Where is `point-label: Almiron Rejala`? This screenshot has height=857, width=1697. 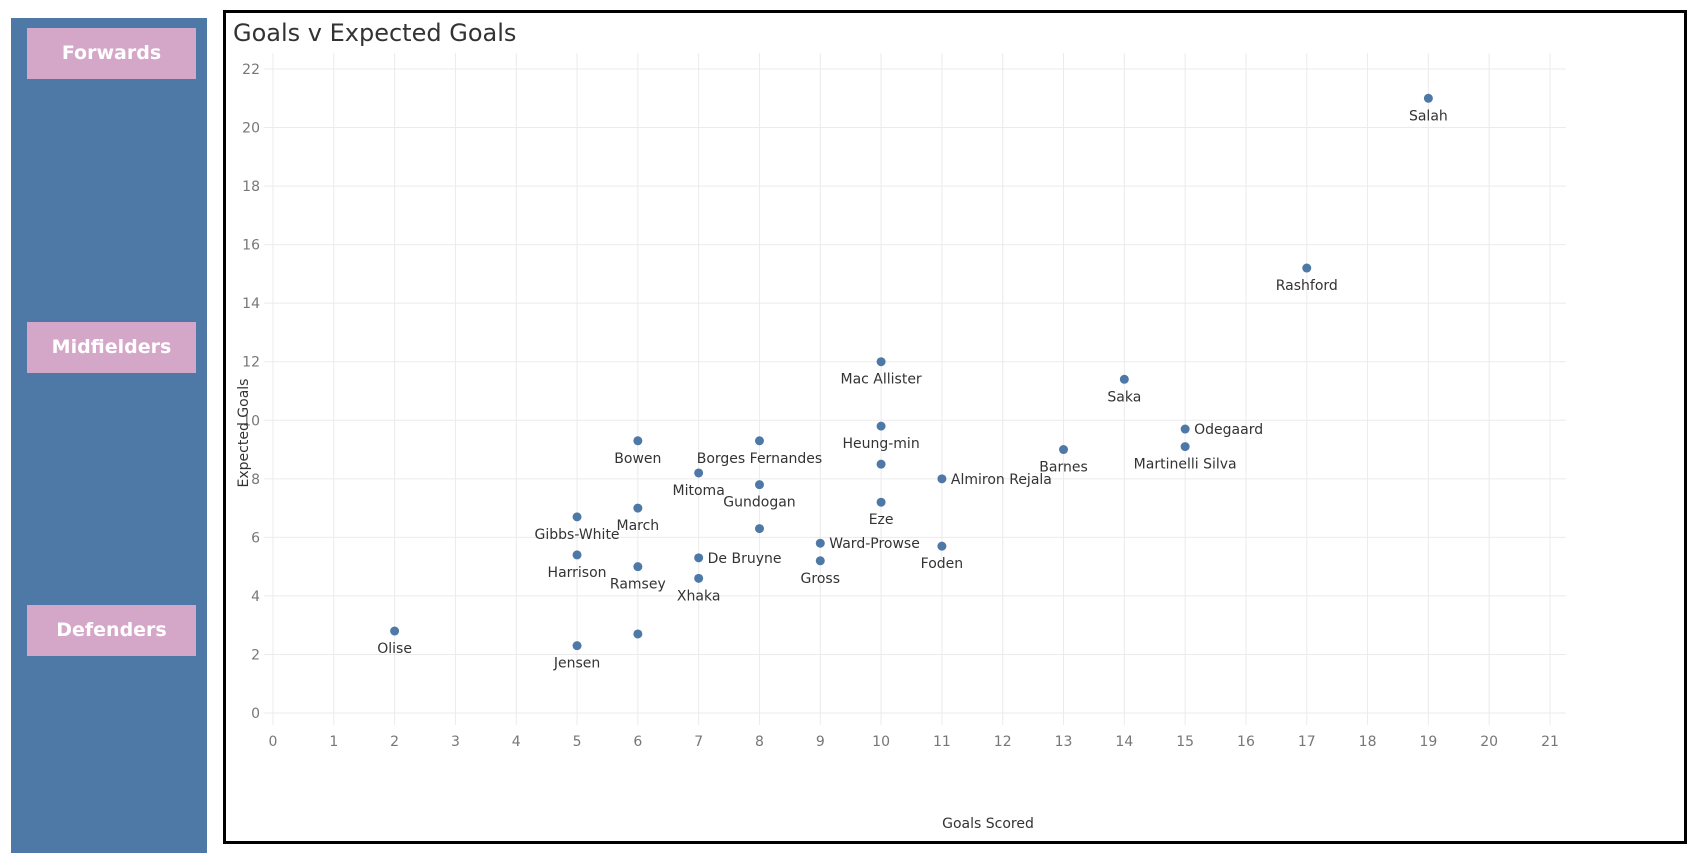
point-label: Almiron Rejala is located at coordinates (1001, 480).